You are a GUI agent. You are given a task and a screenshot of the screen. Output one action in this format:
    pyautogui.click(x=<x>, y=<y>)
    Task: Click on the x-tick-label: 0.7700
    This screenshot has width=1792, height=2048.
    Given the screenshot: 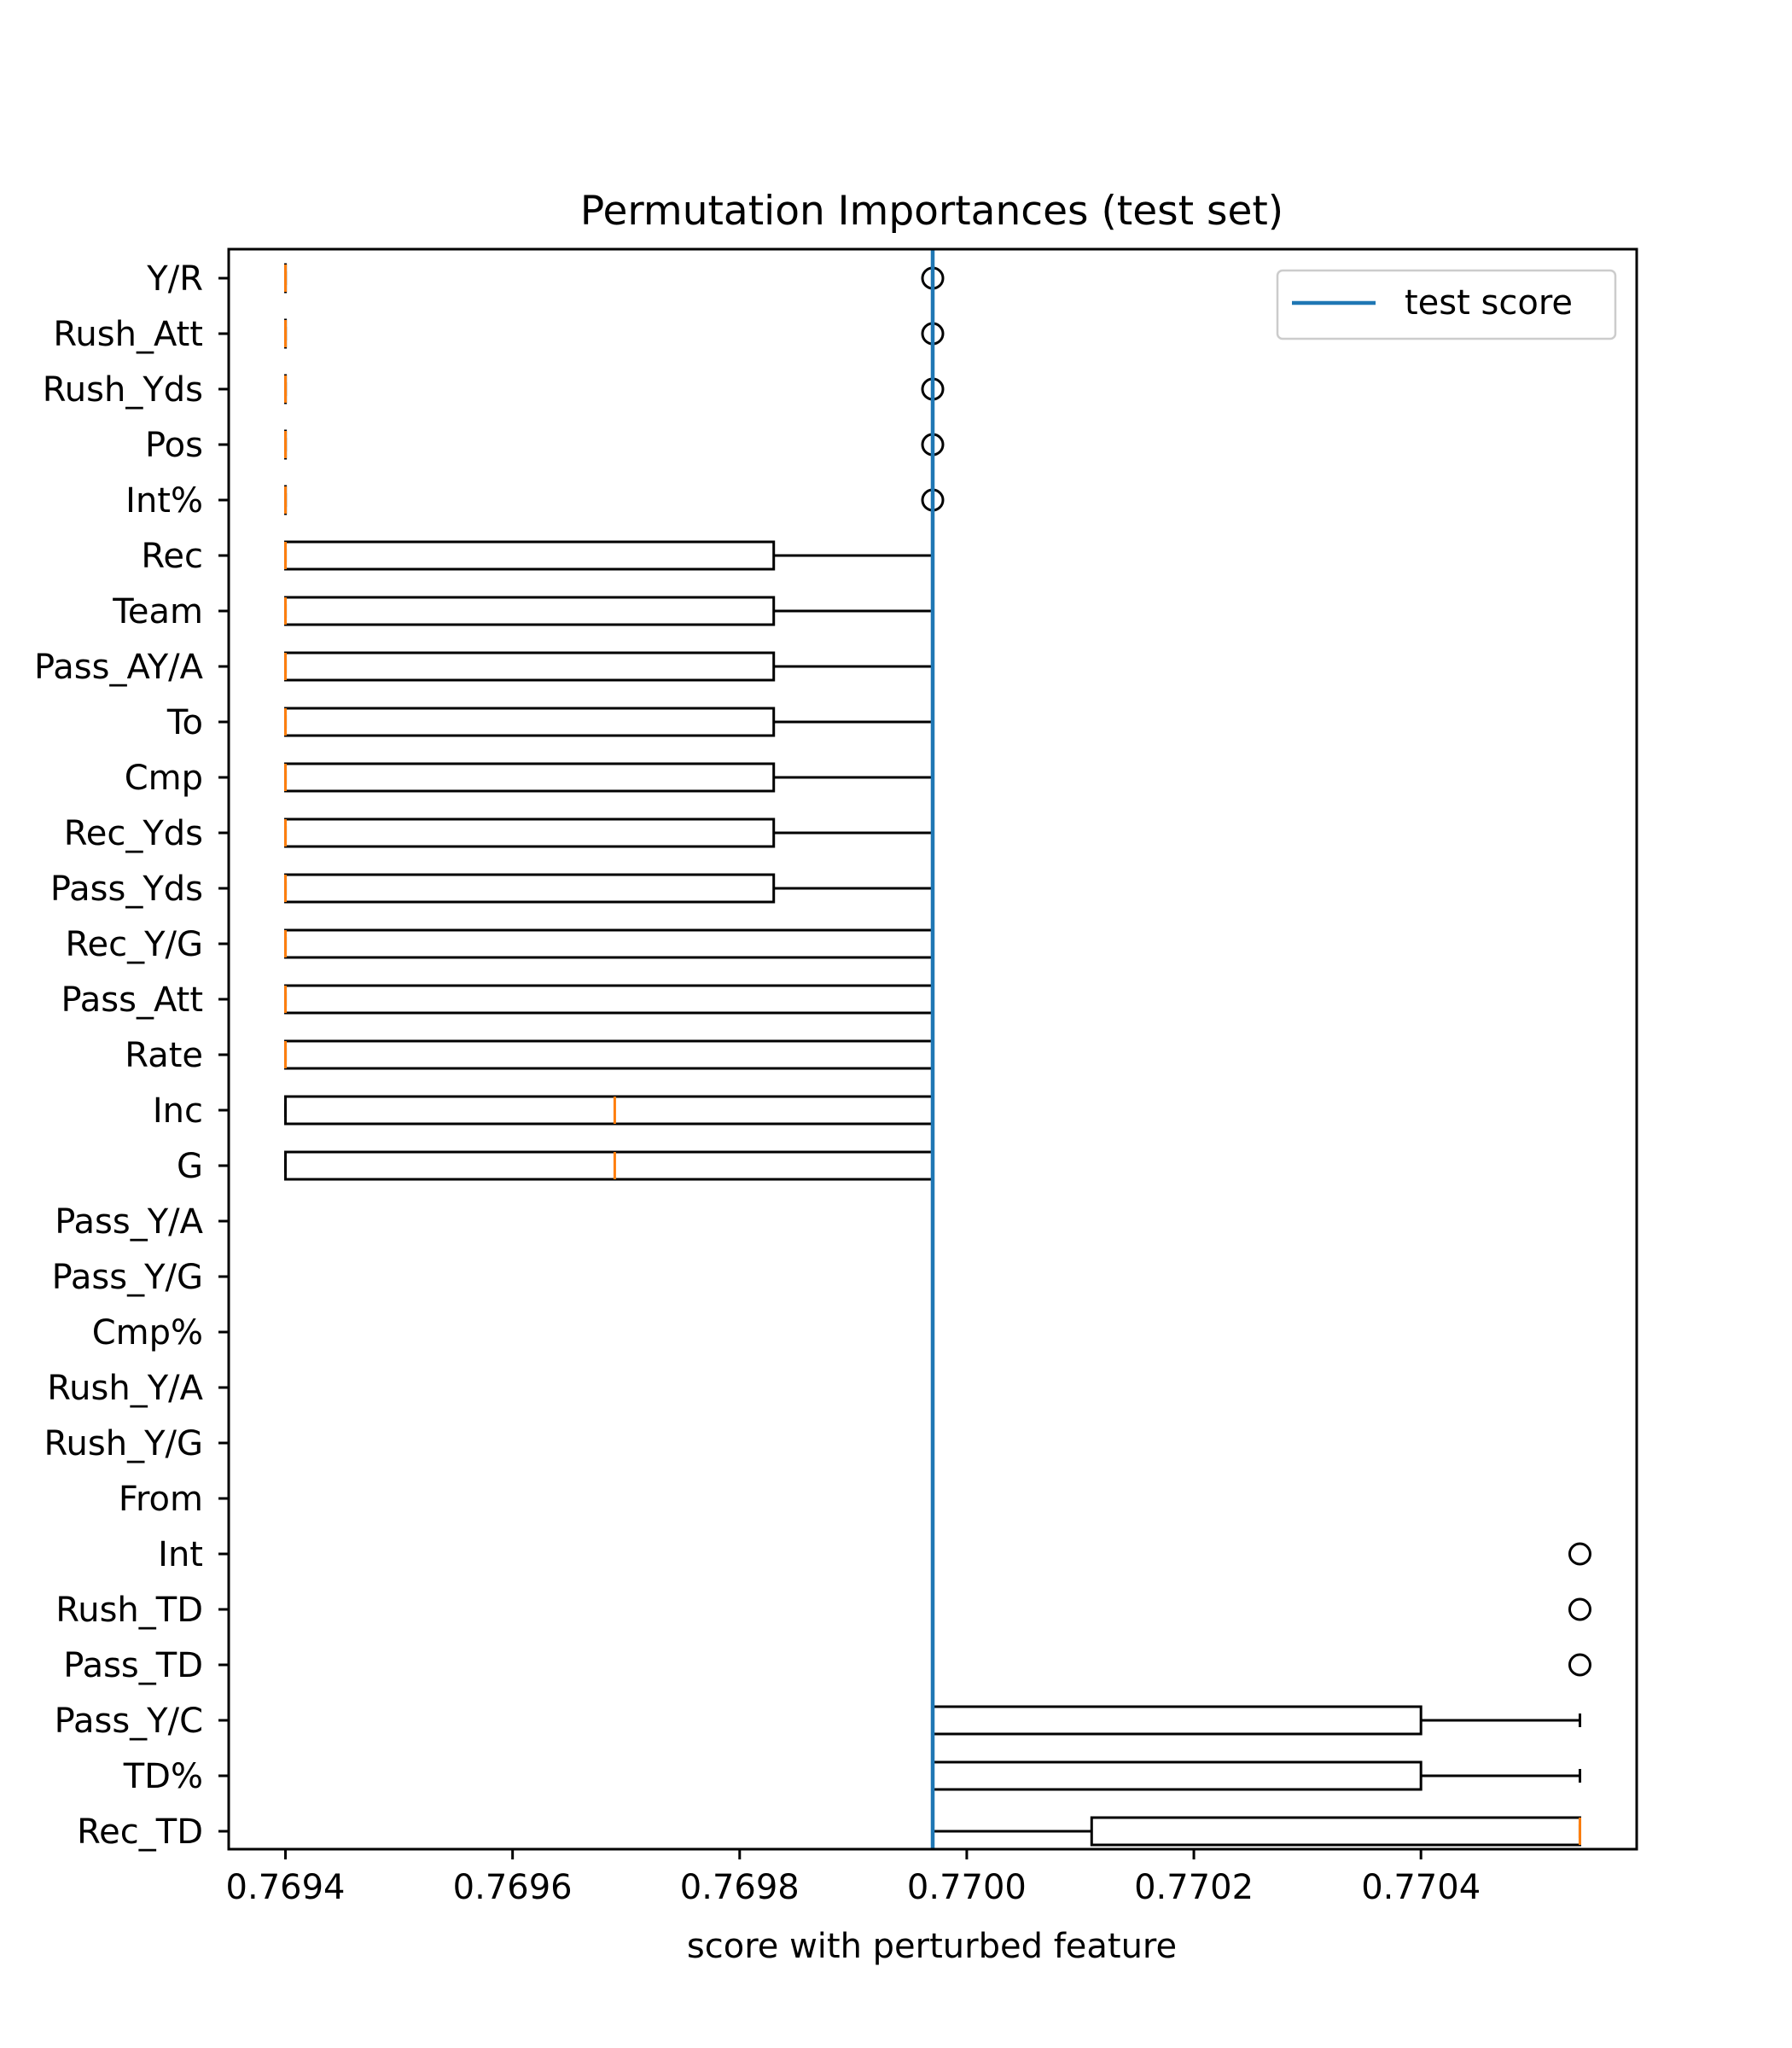 What is the action you would take?
    pyautogui.click(x=967, y=1888)
    